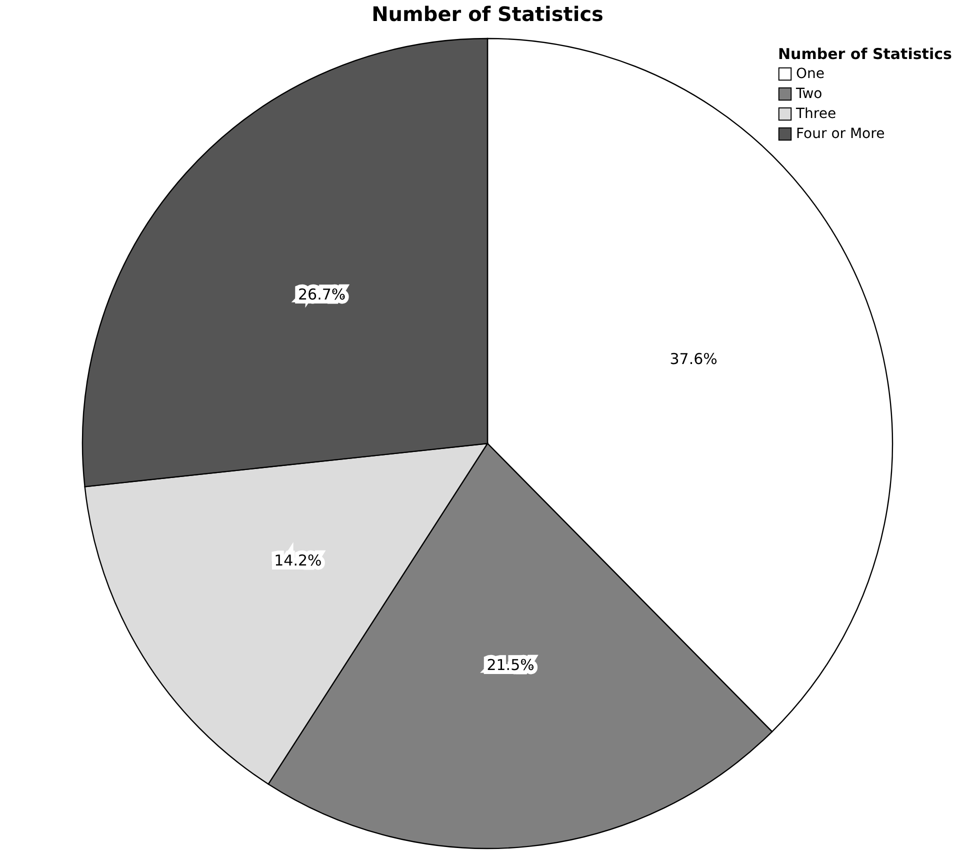 The image size is (975, 863). What do you see at coordinates (488, 14) in the screenshot?
I see `chart-title: Number of Statistics` at bounding box center [488, 14].